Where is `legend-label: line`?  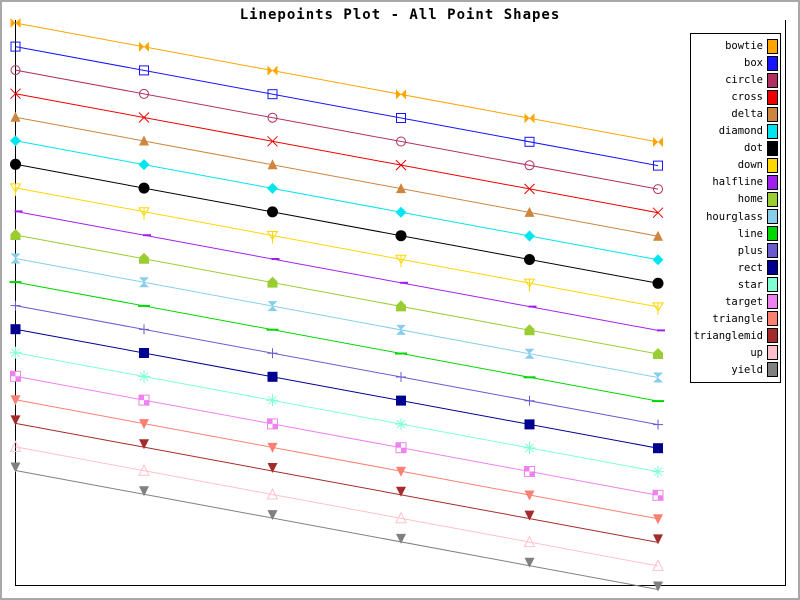 legend-label: line is located at coordinates (750, 233).